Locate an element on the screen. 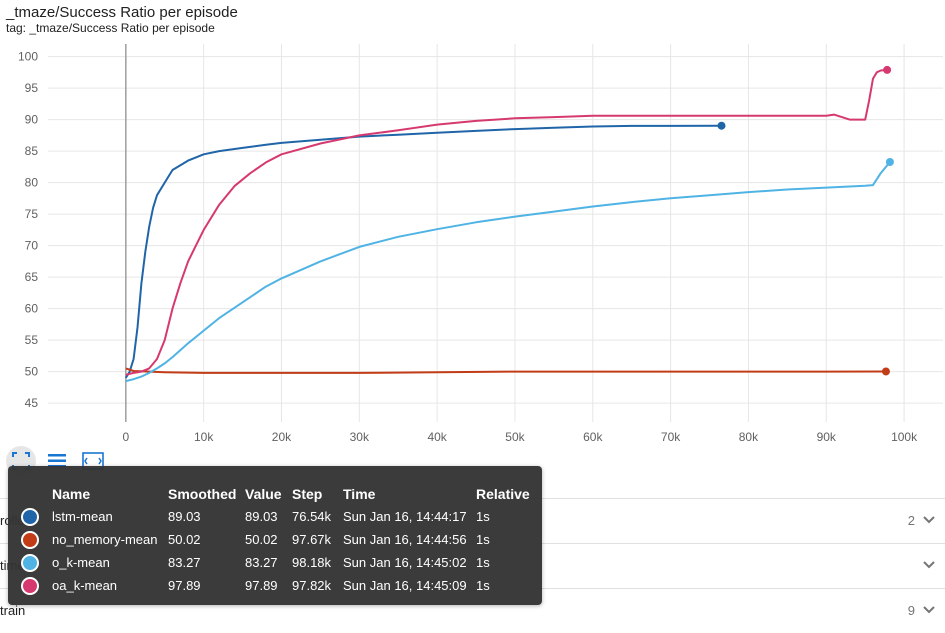  chart-title: _tmaze/Success Ratio per episode is located at coordinates (122, 12).